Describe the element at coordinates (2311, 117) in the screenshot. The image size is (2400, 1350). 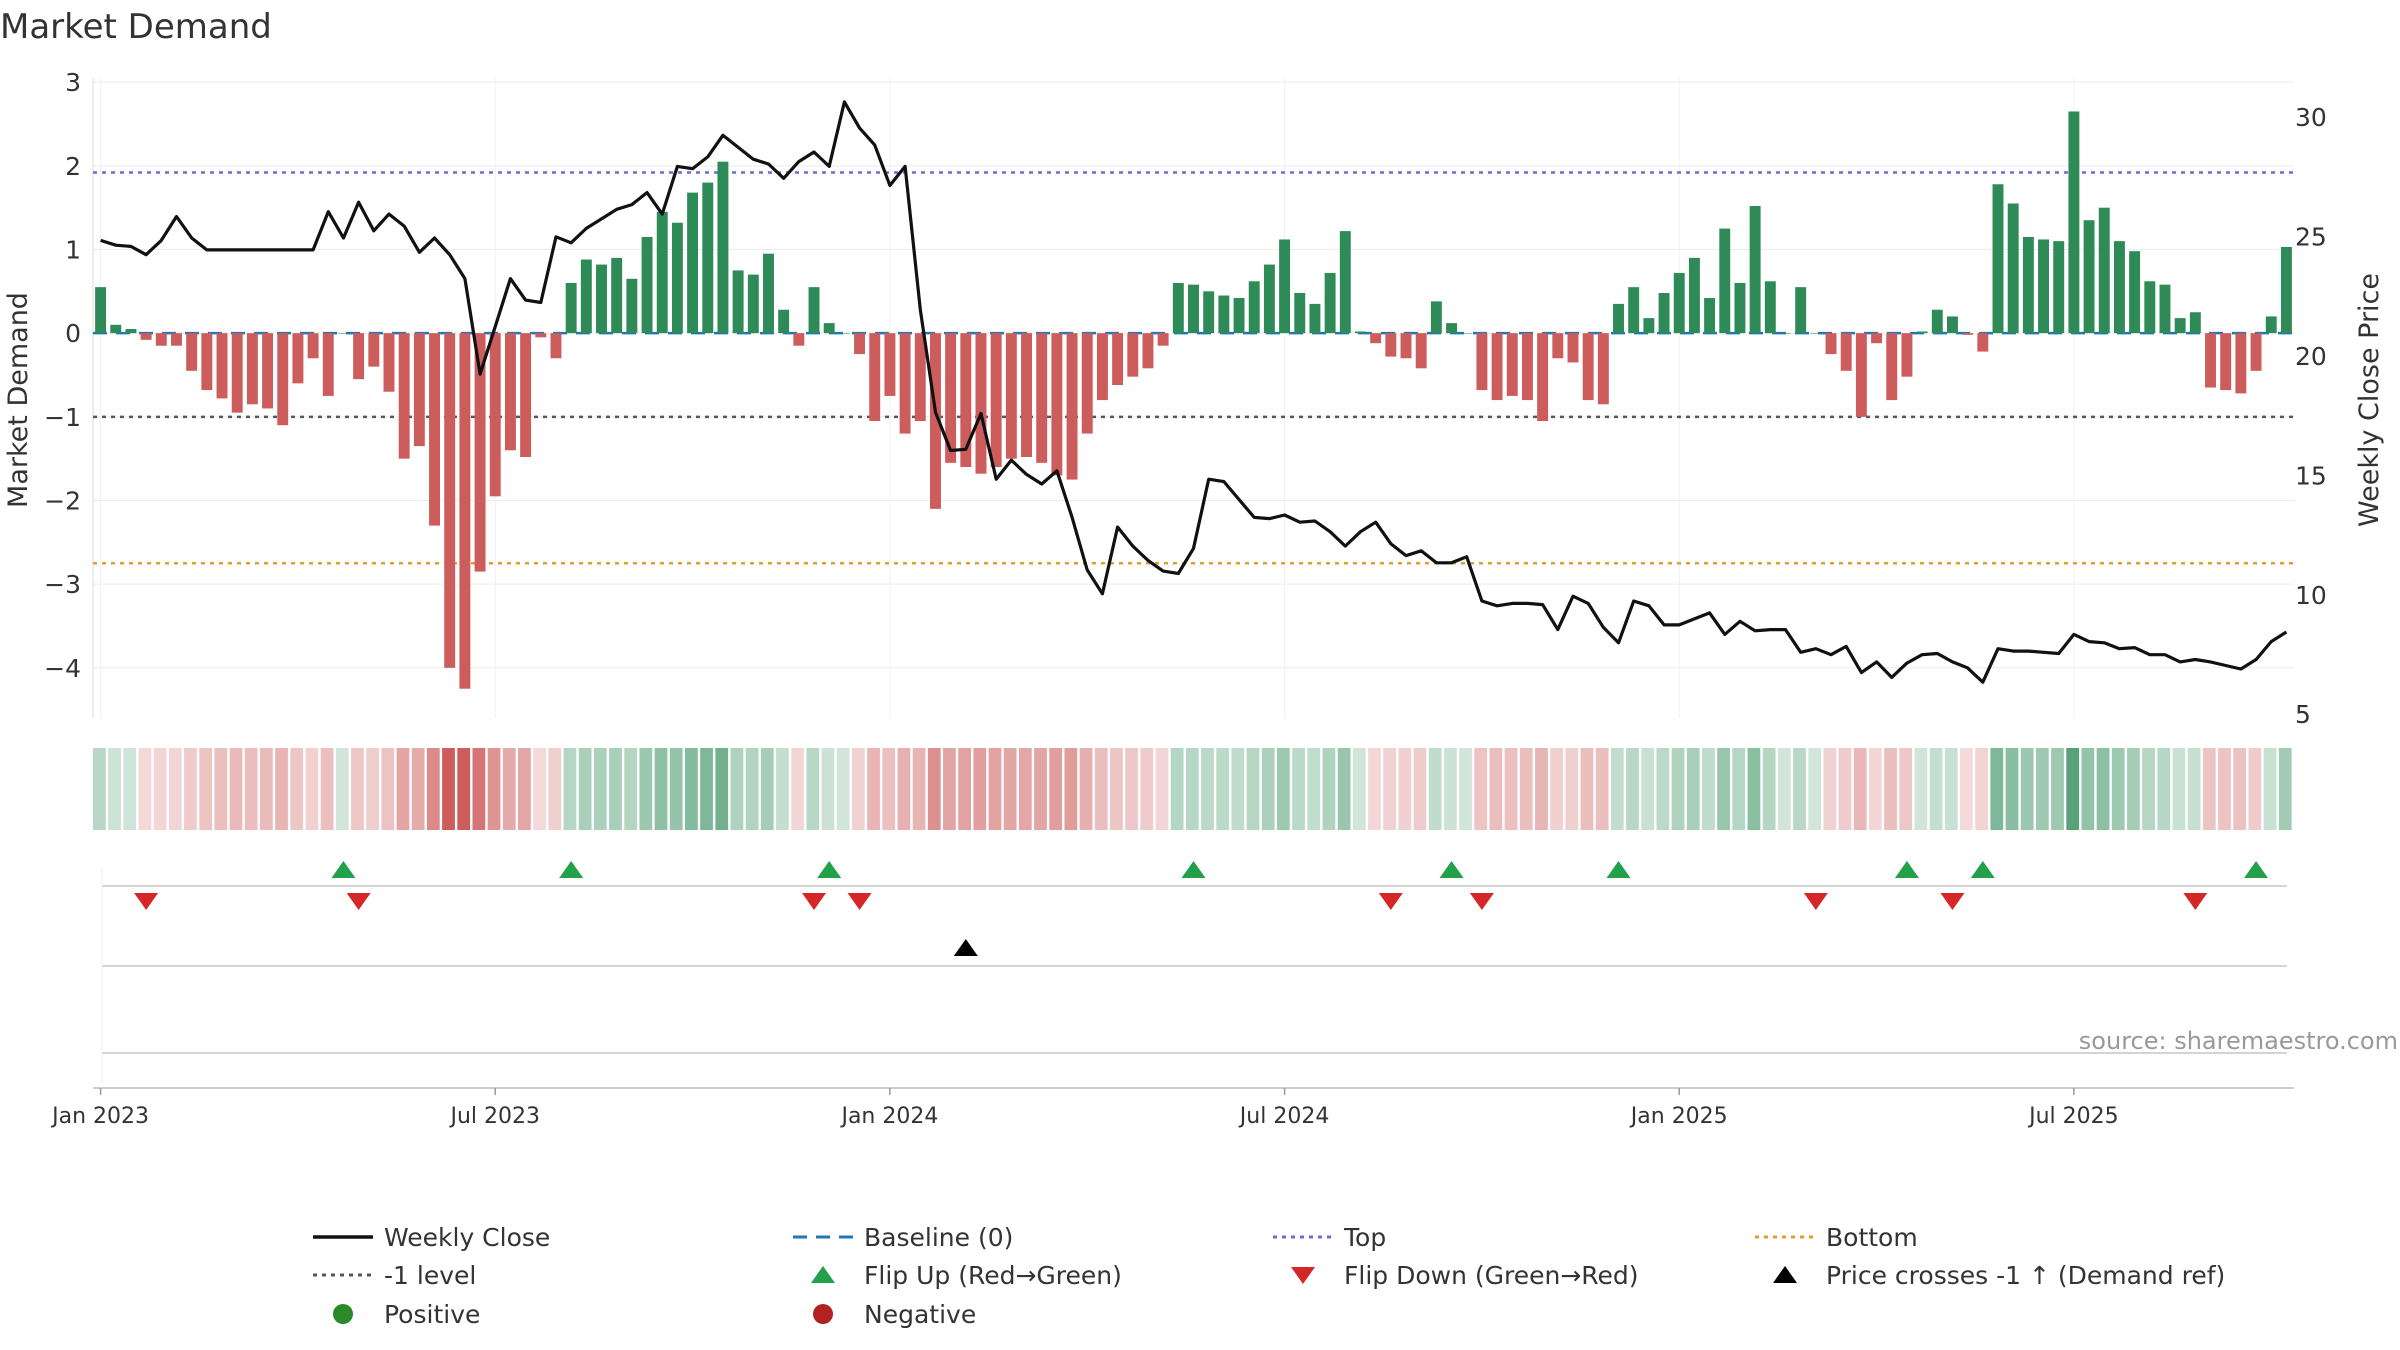
I see `y2-tick-0: 30` at that location.